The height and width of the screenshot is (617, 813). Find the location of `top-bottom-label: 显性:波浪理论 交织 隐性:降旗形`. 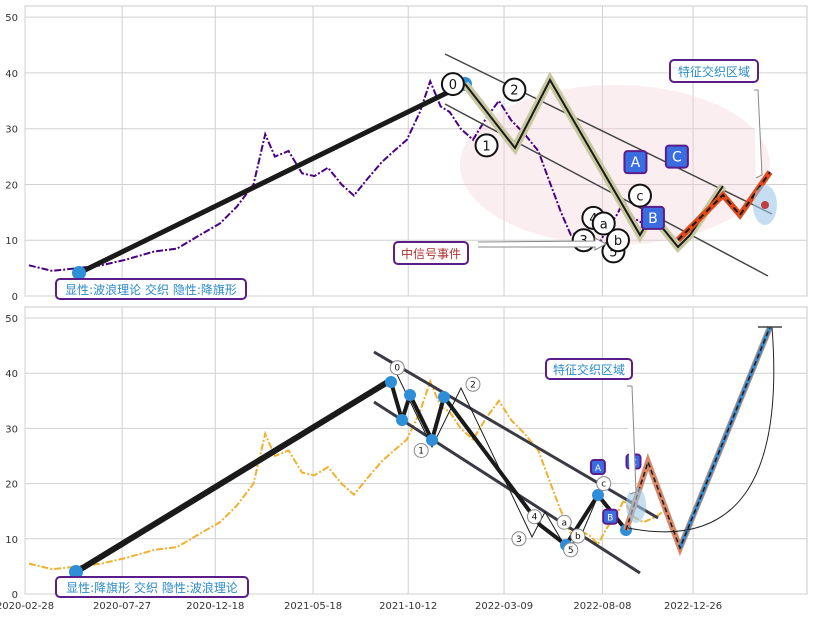

top-bottom-label: 显性:波浪理论 交织 隐性:降旗形 is located at coordinates (151, 289).